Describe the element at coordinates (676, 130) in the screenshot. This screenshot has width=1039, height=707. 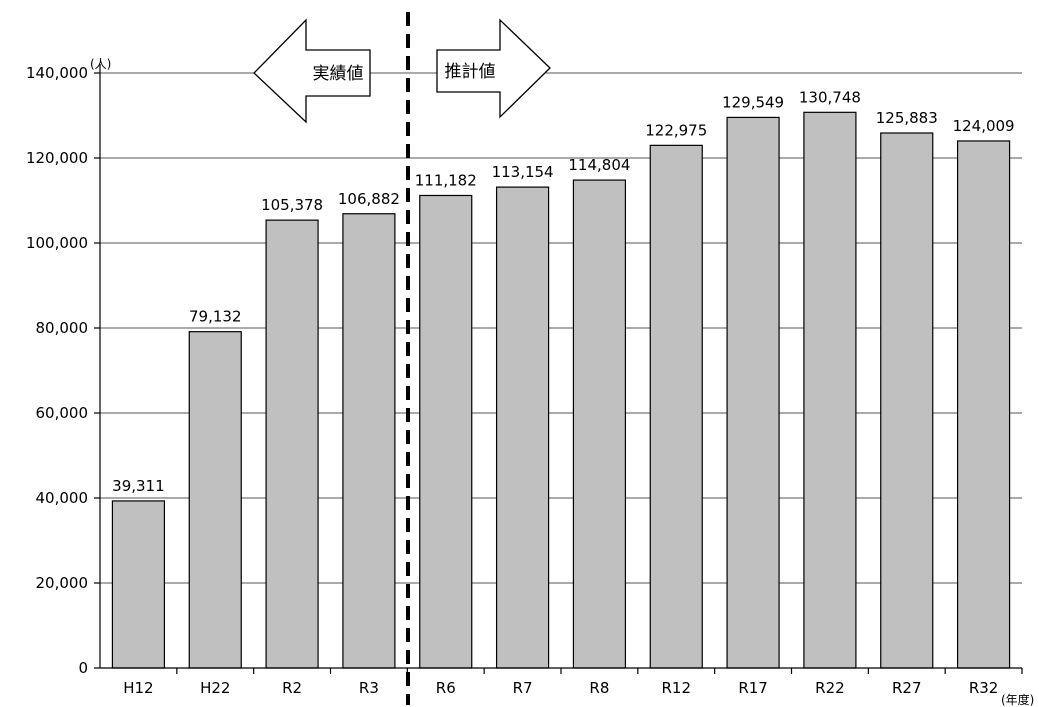
I see `value-label: 122,975` at that location.